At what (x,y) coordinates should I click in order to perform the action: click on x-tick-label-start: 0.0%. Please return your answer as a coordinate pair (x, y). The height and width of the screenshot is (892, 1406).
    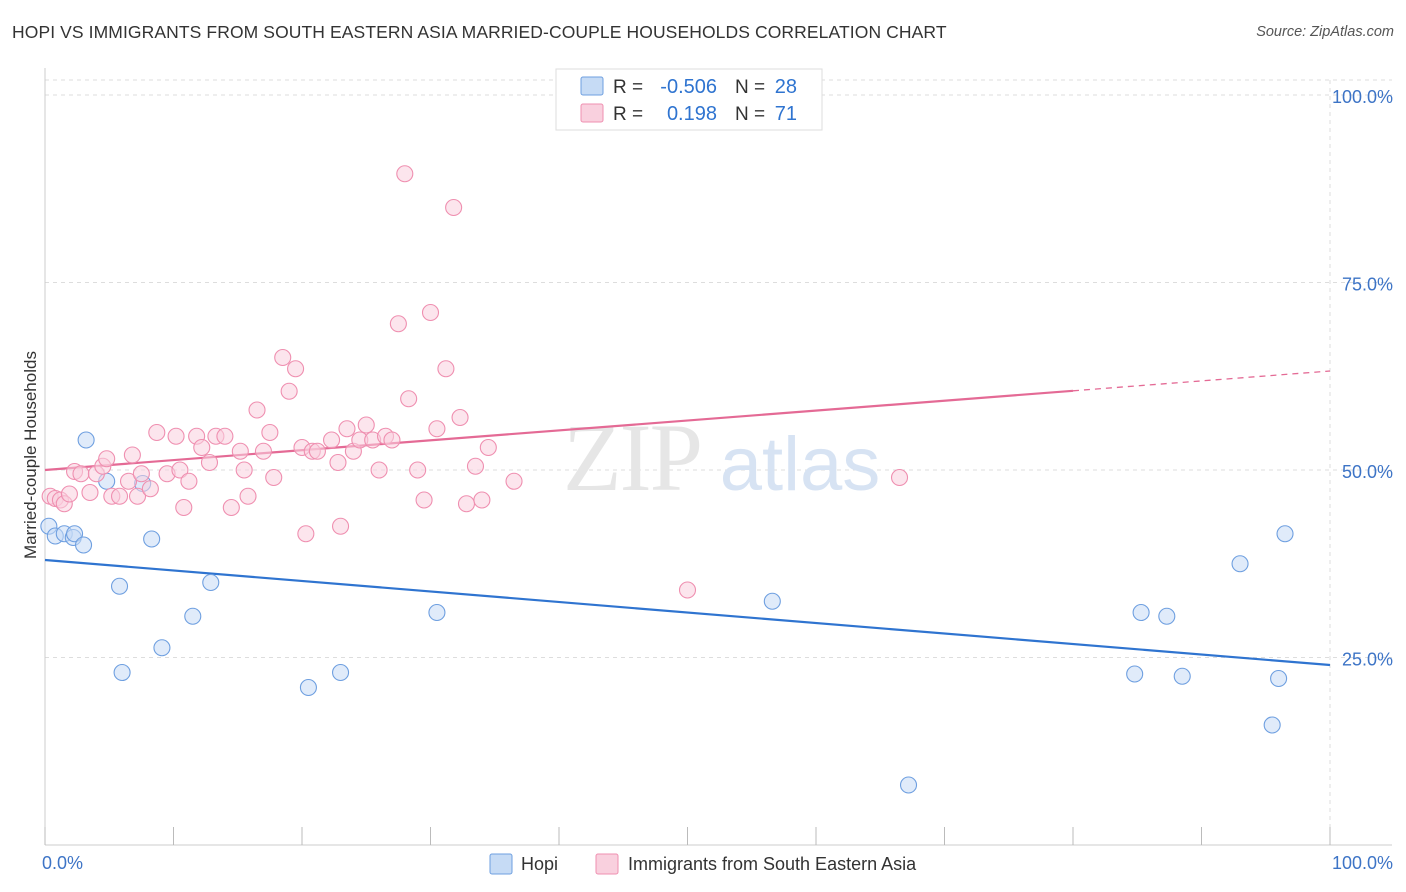
    Looking at the image, I should click on (62, 863).